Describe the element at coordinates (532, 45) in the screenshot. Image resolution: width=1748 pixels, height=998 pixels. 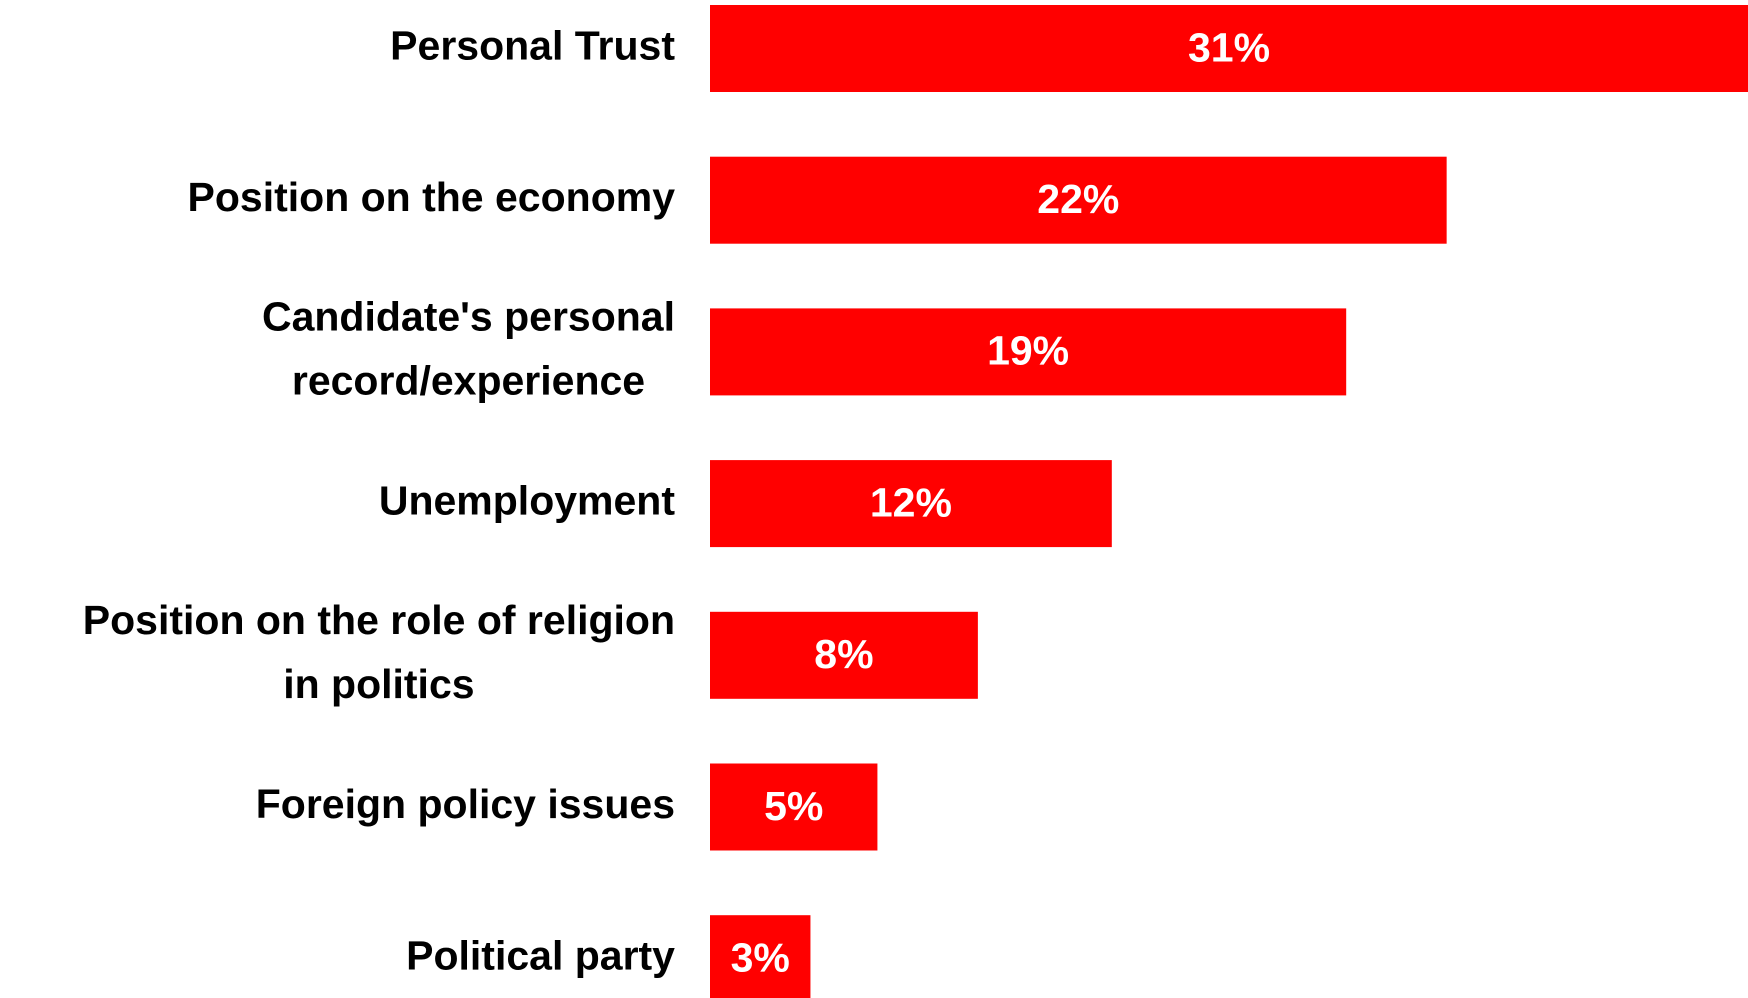
I see `category-label-0: Personal Trust` at that location.